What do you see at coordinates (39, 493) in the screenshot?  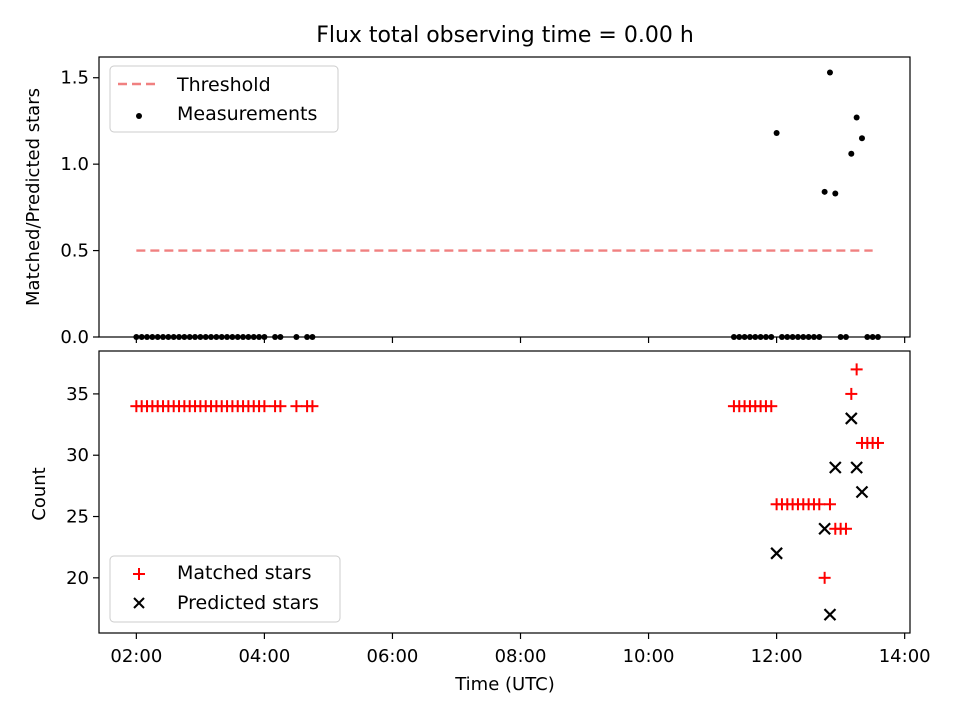 I see `panel-count-ylabel: Count` at bounding box center [39, 493].